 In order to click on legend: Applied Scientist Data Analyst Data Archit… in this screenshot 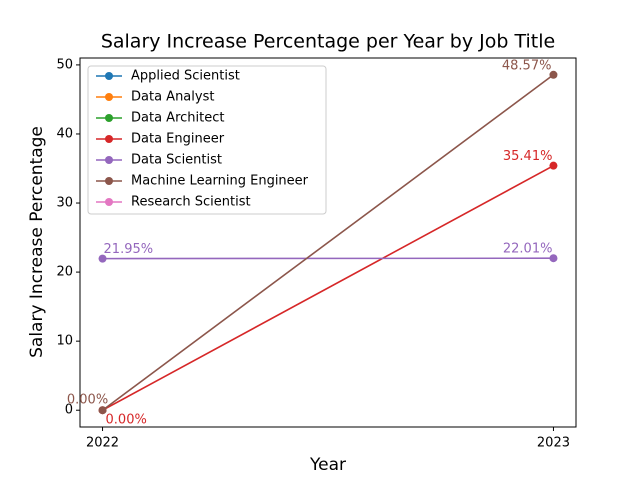, I will do `click(207, 140)`.